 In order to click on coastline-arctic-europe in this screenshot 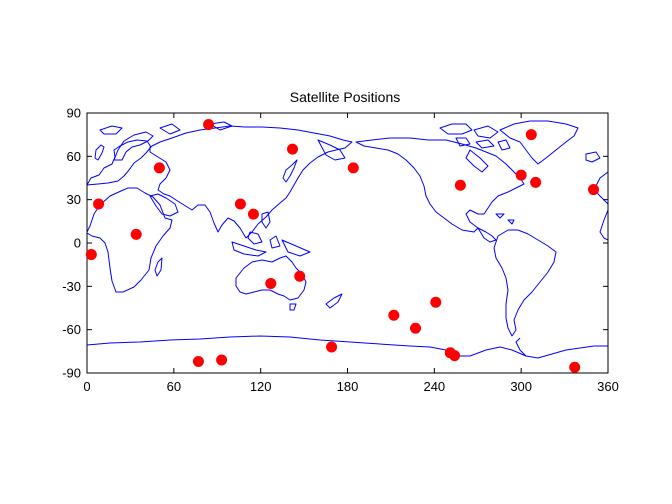, I will do `click(166, 128)`.